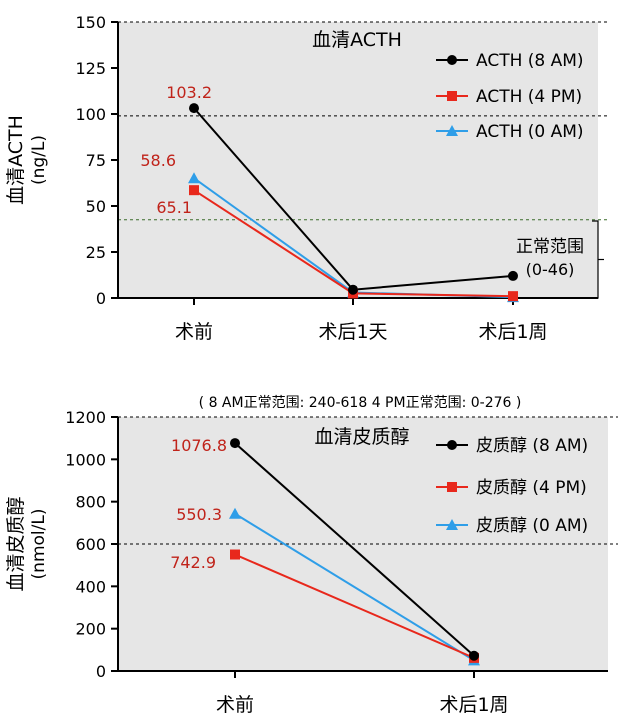  Describe the element at coordinates (85, 417) in the screenshot. I see `y-tick-label: 1200` at that location.